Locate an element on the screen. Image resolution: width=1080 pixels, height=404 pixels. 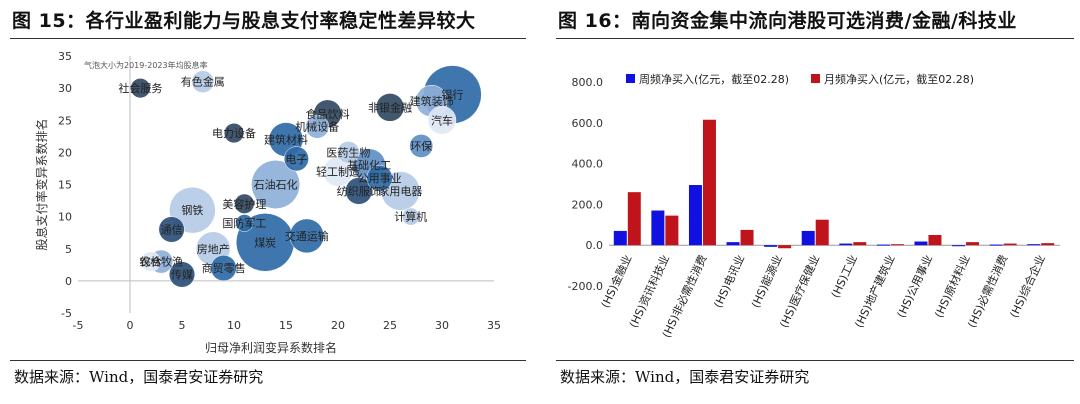
legend-label: 周频净买入(亿元，截至02.28) is located at coordinates (714, 79).